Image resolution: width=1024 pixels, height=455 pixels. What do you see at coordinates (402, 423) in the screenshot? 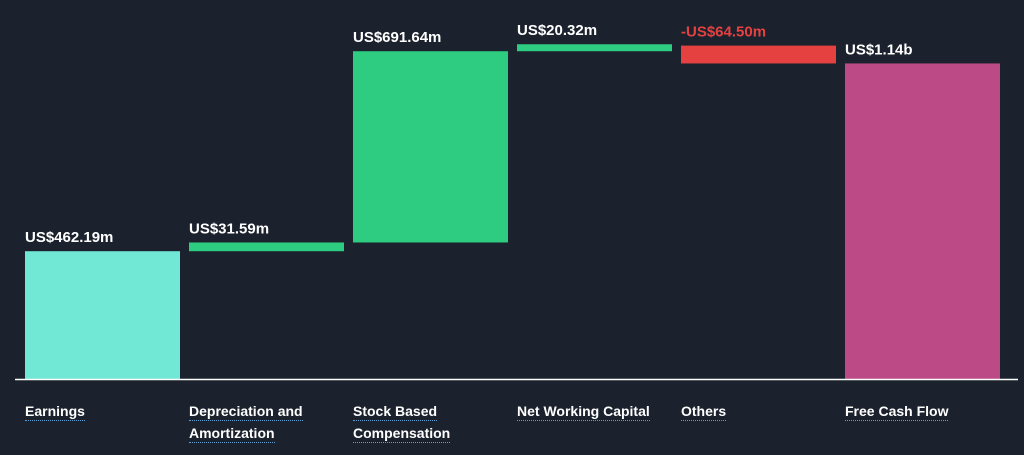
I see `category-label-stock-based-compensation: Stock Based Compensation` at bounding box center [402, 423].